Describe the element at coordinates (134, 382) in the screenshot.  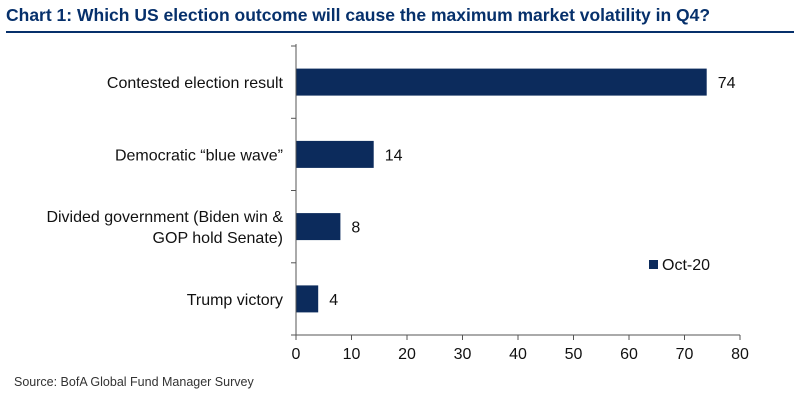
I see `source-note: Source: BofA Global Fund Manager Survey` at that location.